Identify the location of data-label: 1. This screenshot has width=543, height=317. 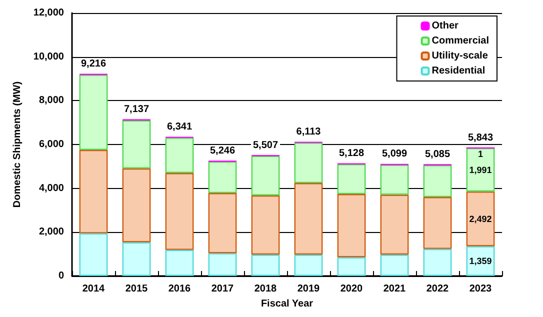
(481, 154).